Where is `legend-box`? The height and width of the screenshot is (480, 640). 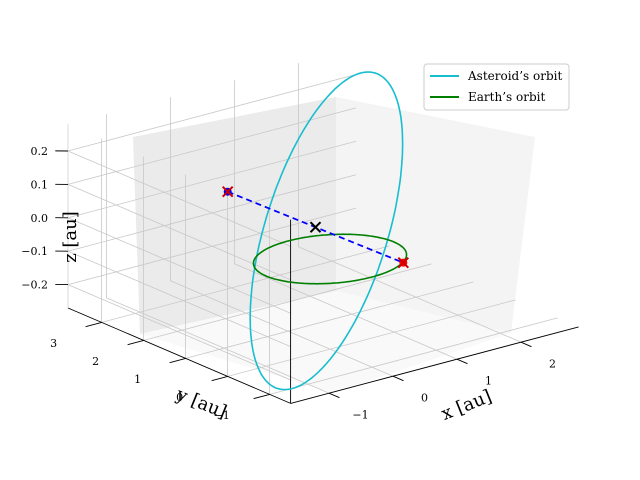
legend-box is located at coordinates (496, 87).